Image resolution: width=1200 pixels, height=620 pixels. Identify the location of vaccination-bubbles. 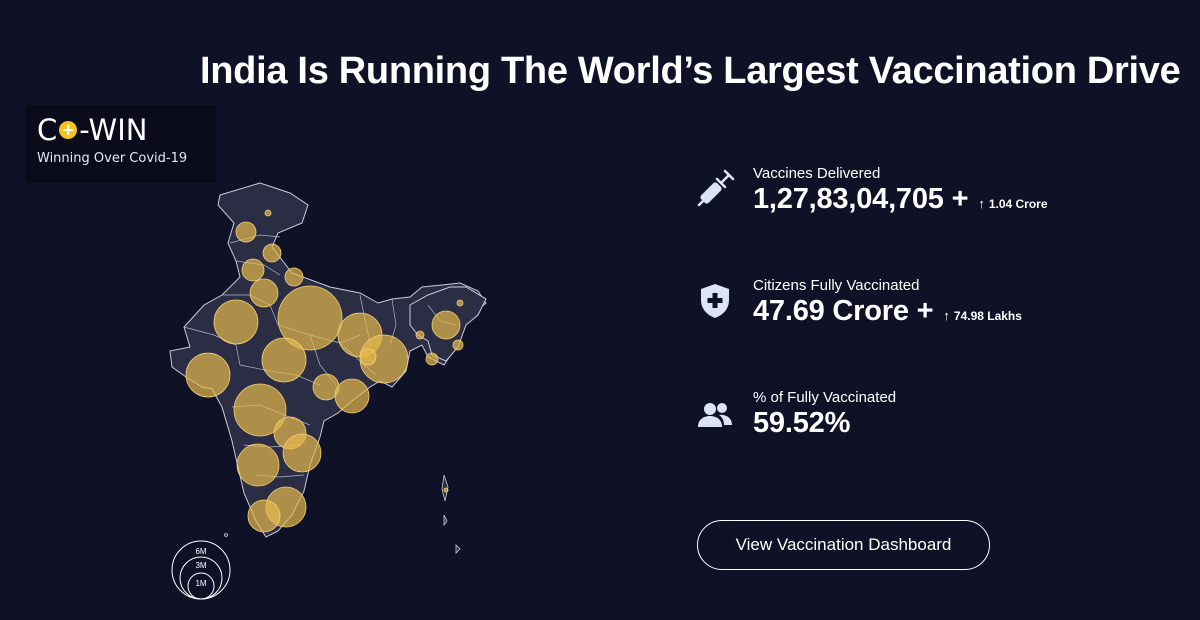
(324, 371).